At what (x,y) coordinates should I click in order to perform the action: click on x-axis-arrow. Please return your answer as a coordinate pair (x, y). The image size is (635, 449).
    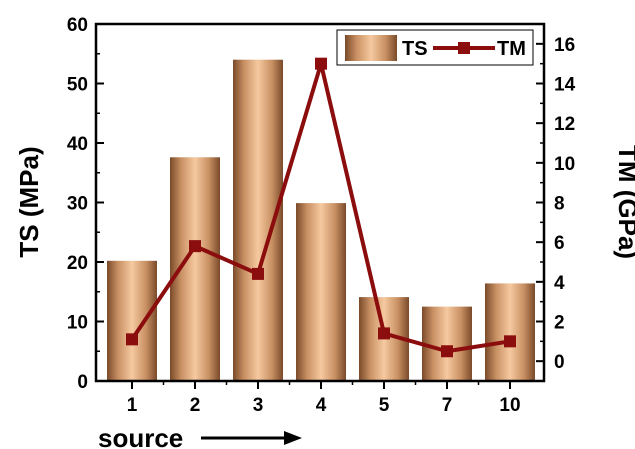
    Looking at the image, I should click on (251, 438).